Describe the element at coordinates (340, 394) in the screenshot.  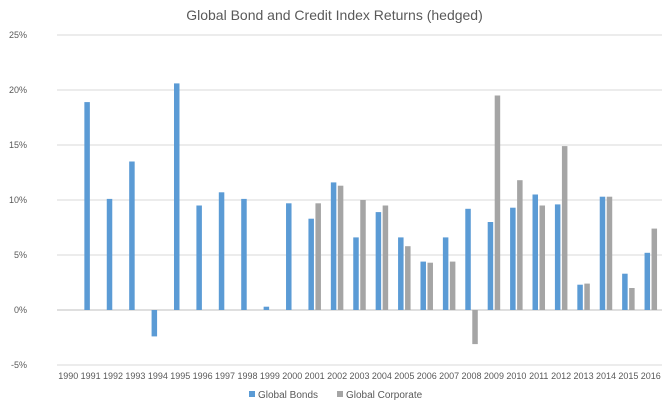
I see `legend-swatch-global-corporate` at that location.